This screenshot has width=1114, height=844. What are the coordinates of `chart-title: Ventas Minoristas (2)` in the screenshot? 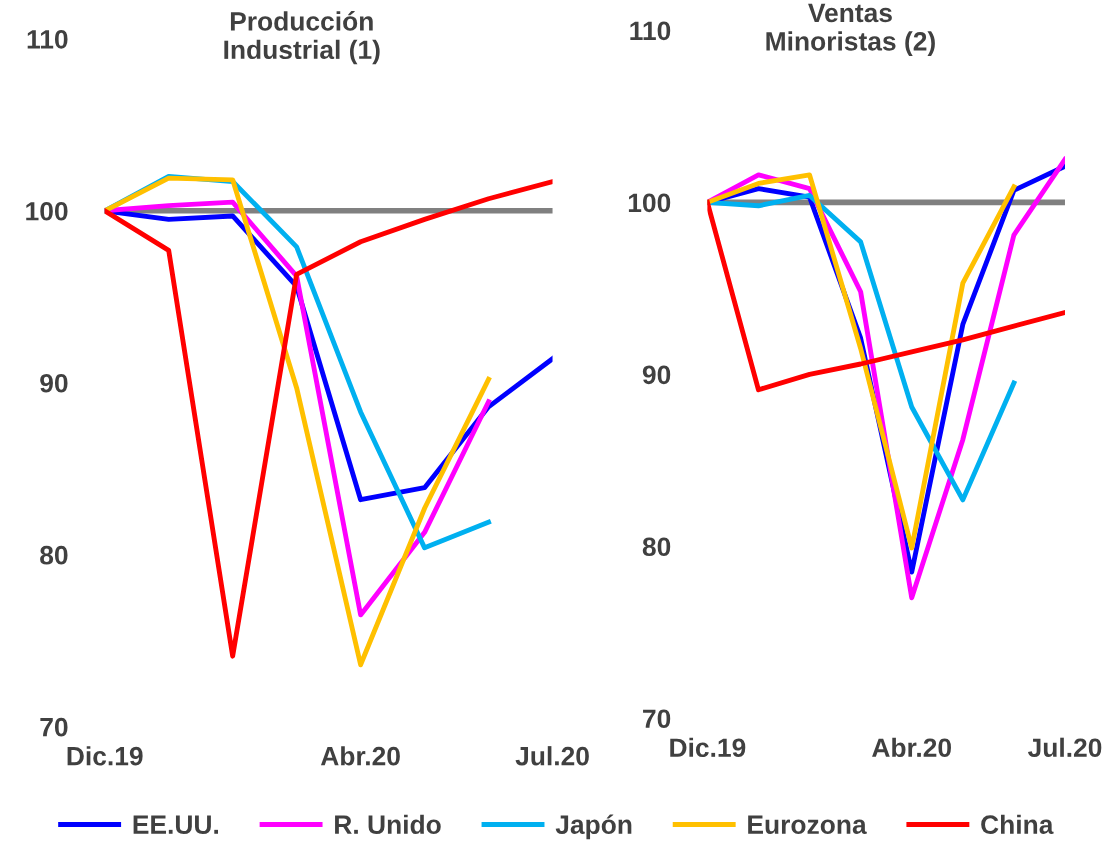 It's located at (850, 29).